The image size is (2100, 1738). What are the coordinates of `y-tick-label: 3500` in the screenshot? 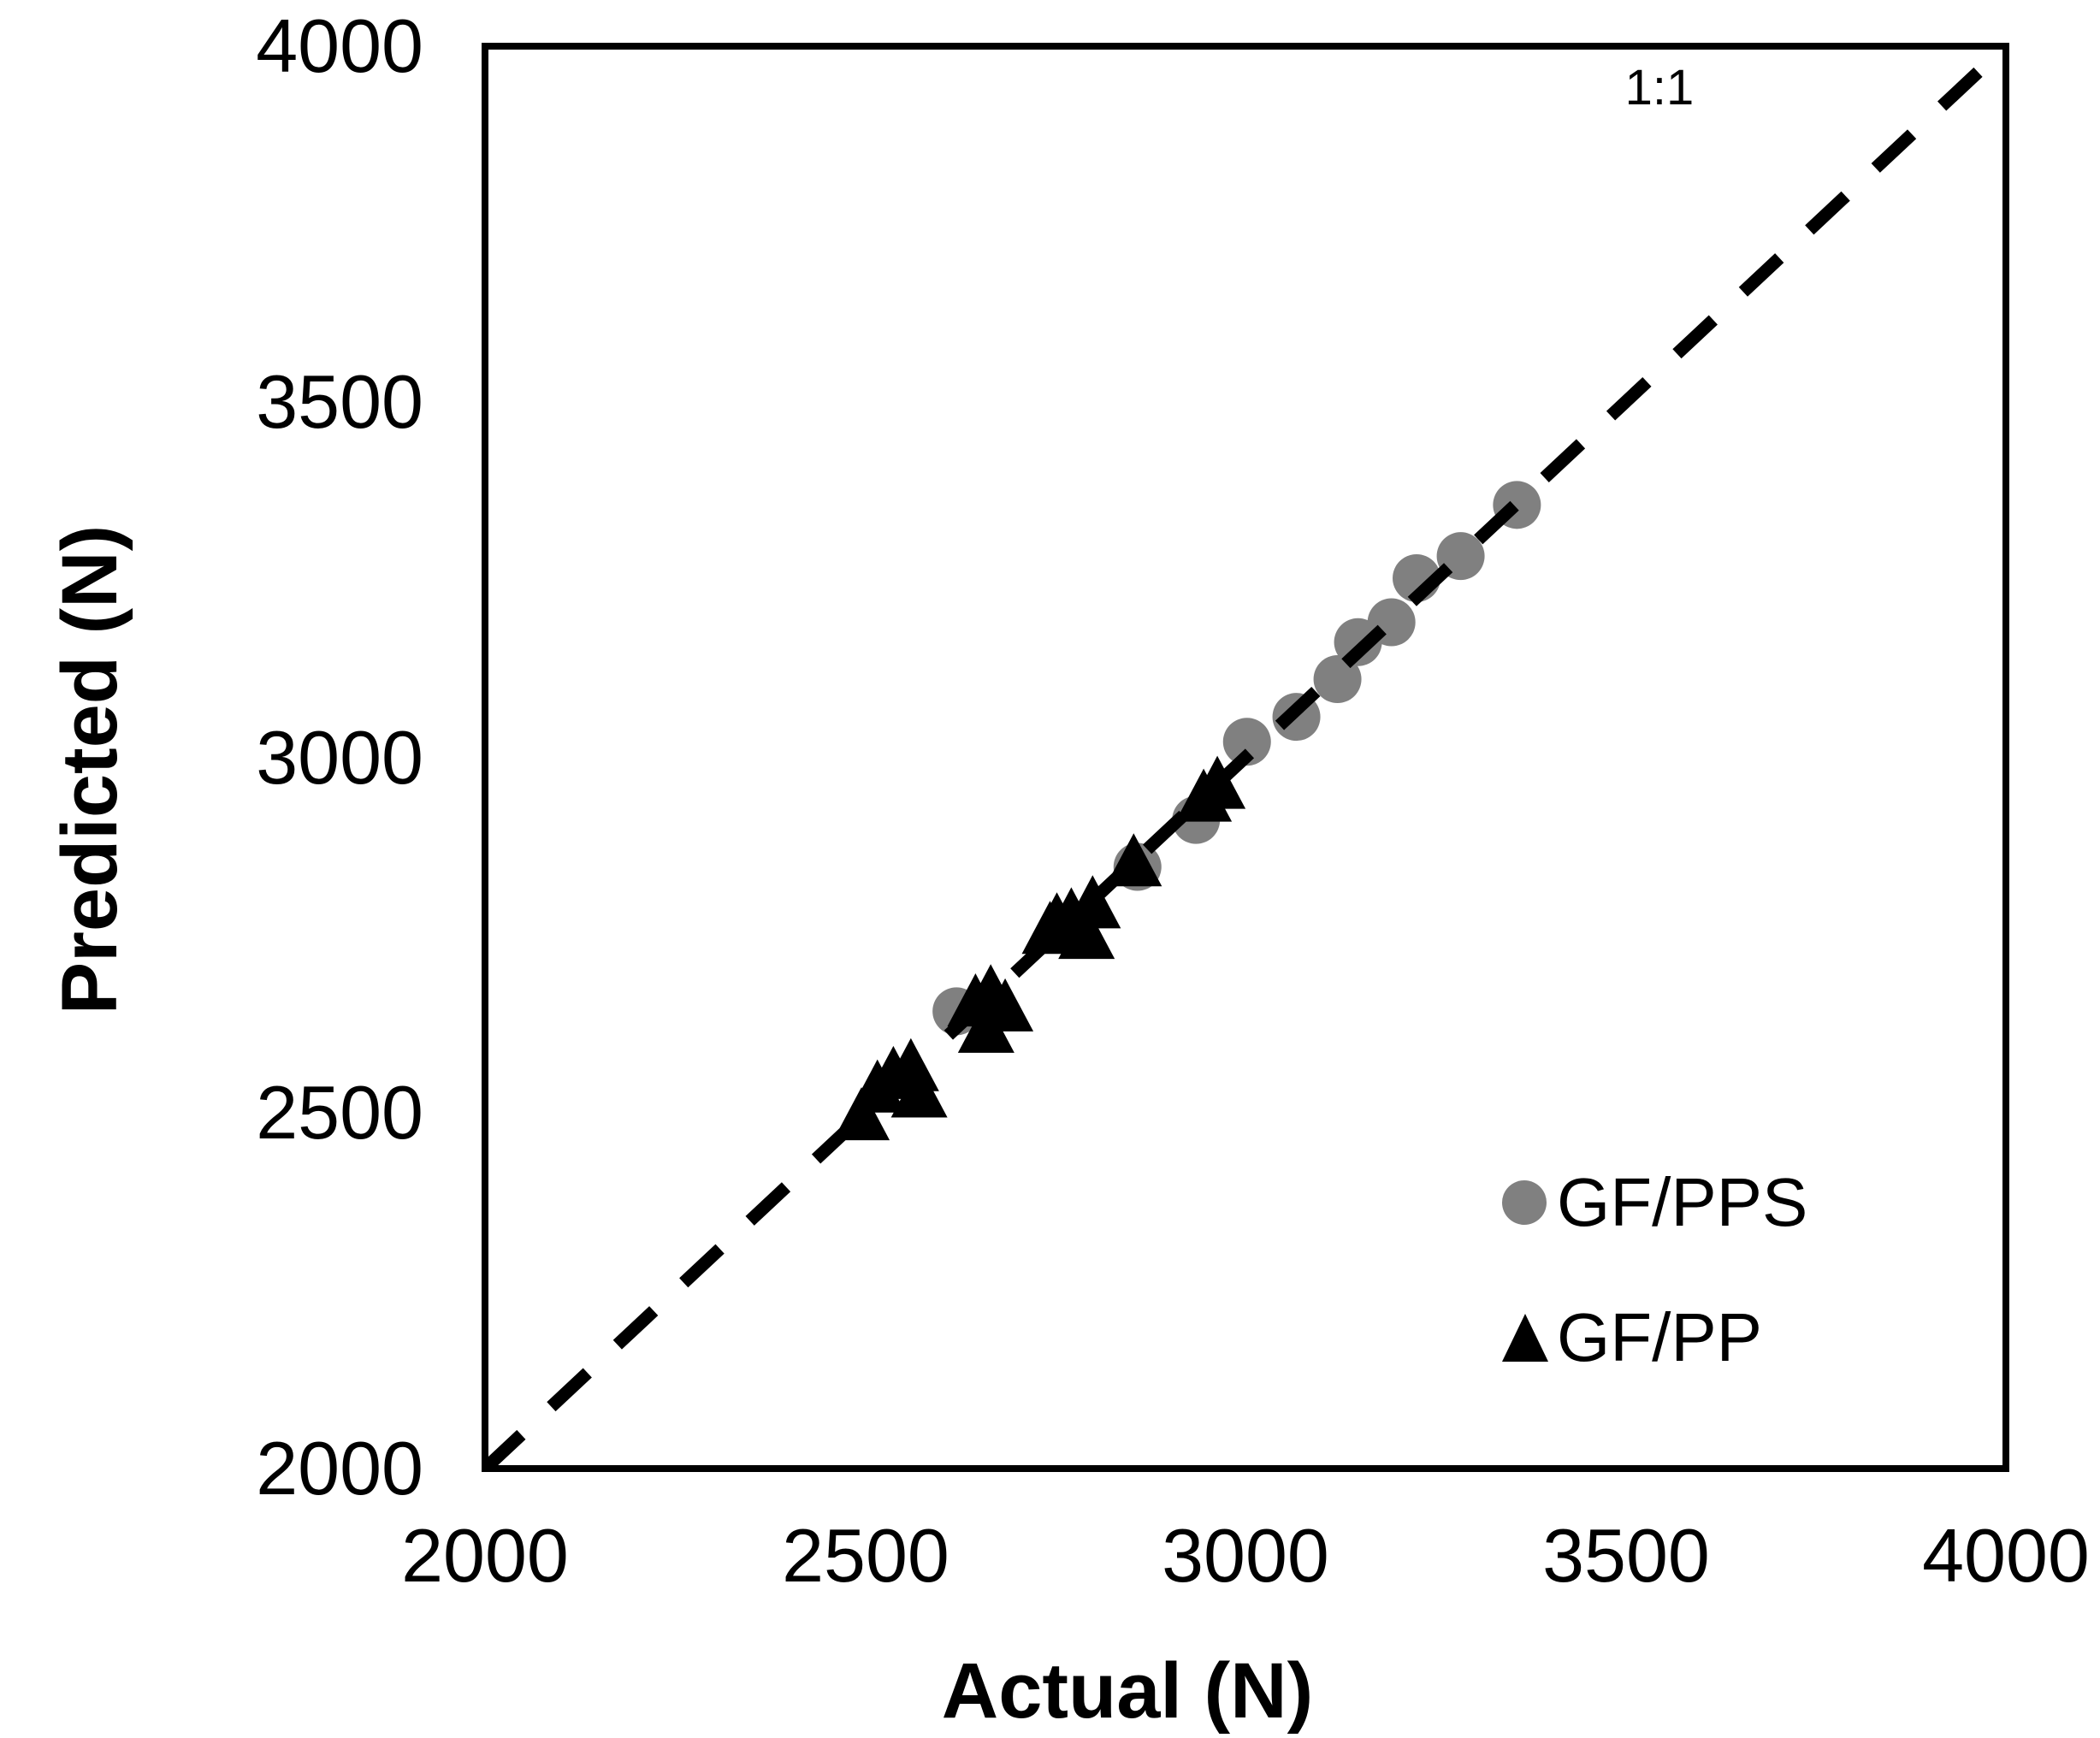 It's located at (340, 401).